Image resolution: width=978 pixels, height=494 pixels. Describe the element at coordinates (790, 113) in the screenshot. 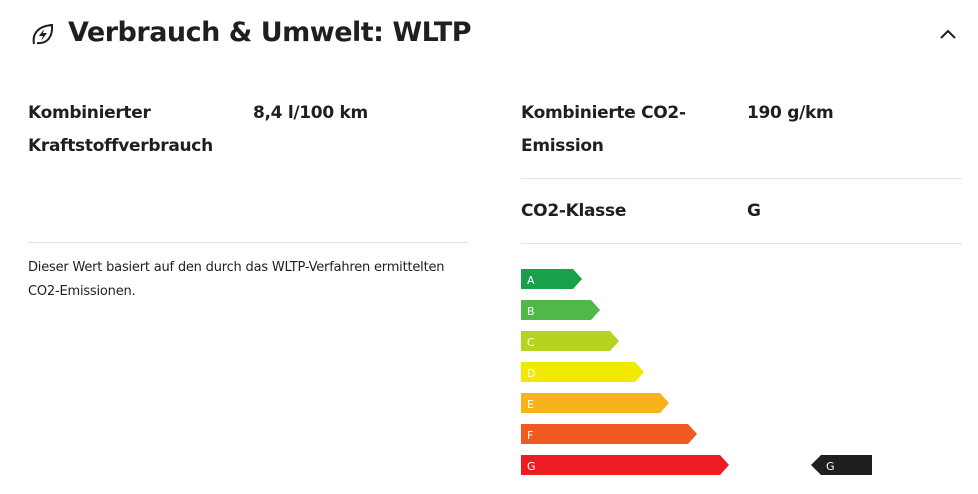

I see `spec-value: 190 g/km` at that location.